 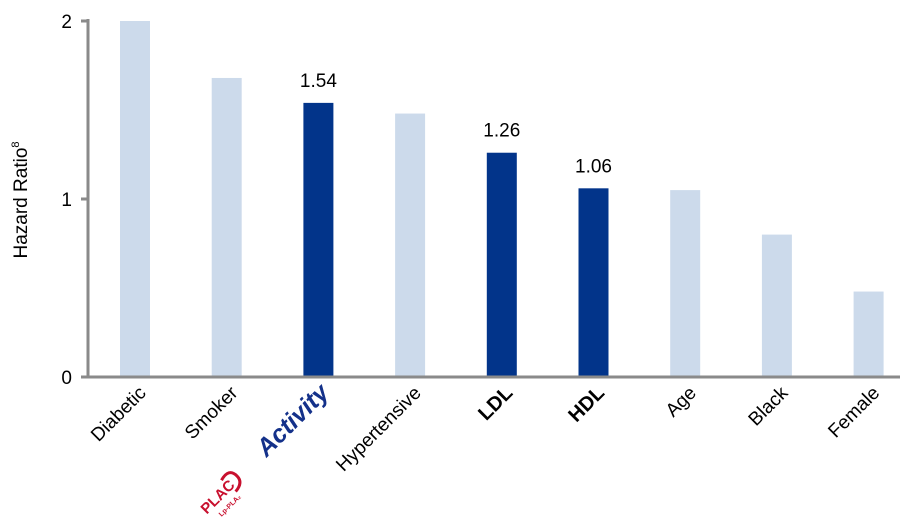 I want to click on plac-logo-swoosh, so click(x=231, y=482).